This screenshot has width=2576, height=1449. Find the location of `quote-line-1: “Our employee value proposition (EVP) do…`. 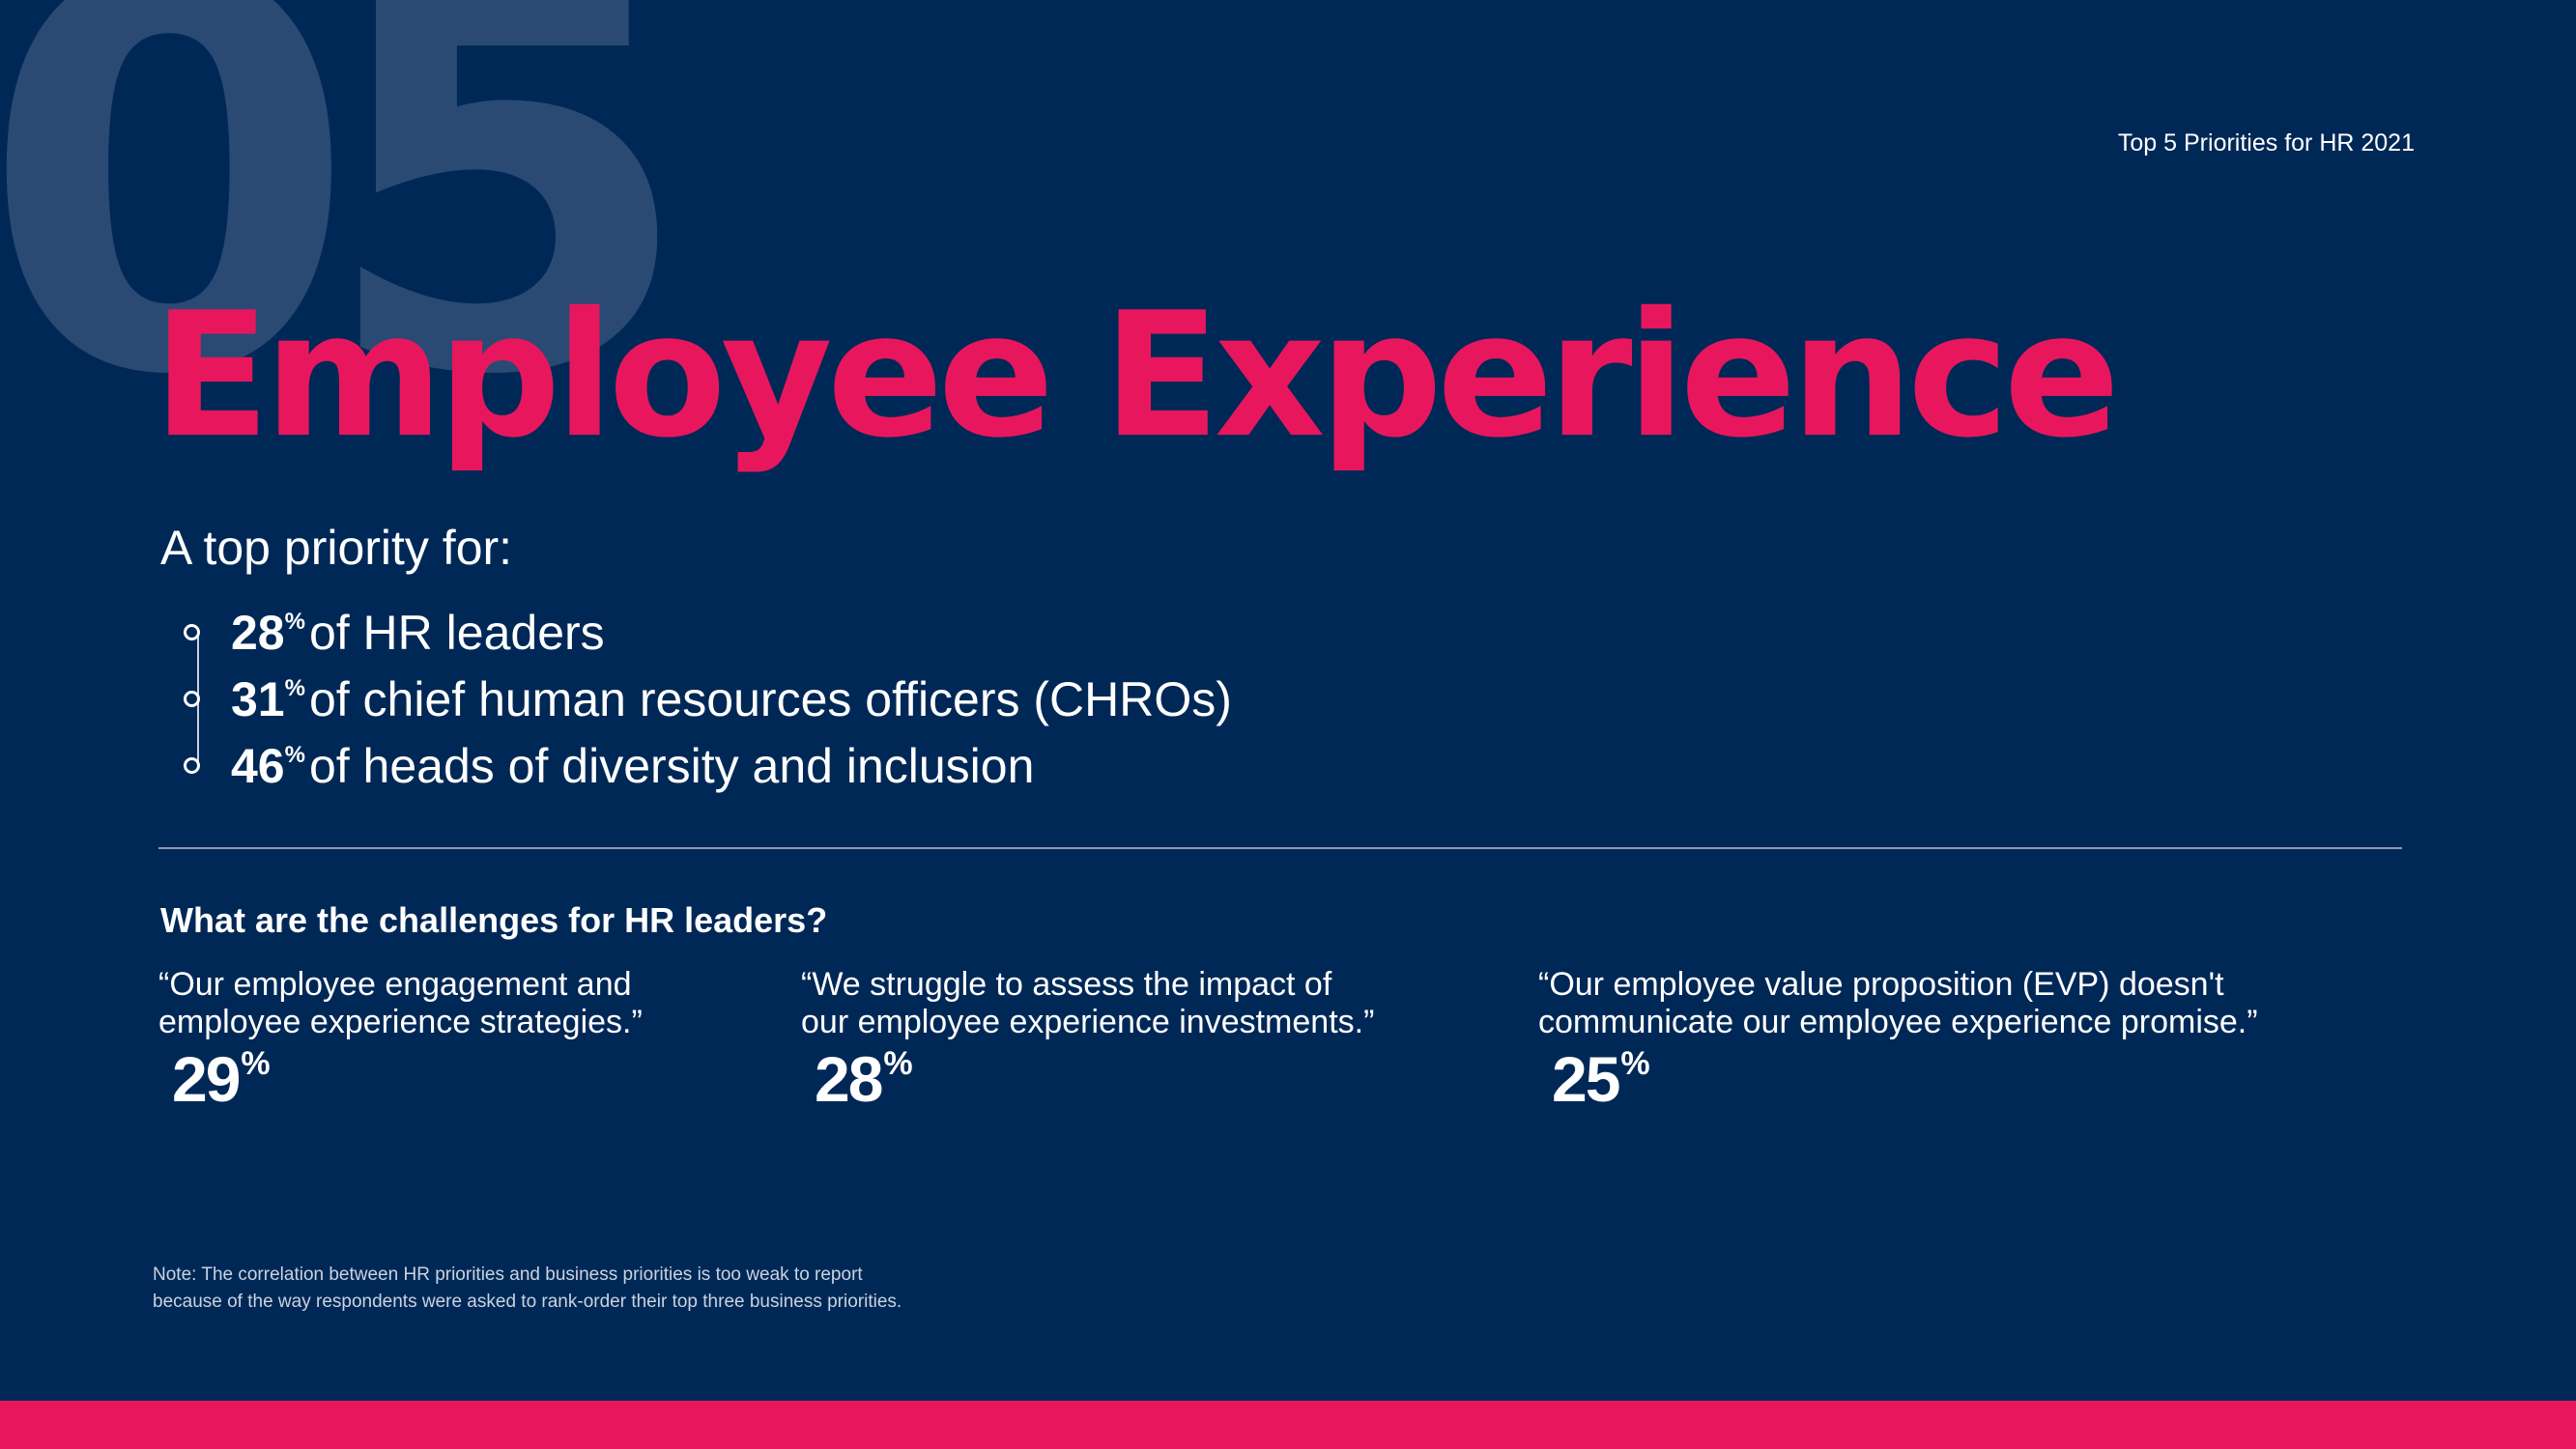

quote-line-1: “Our employee value proposition (EVP) do… is located at coordinates (1881, 984).